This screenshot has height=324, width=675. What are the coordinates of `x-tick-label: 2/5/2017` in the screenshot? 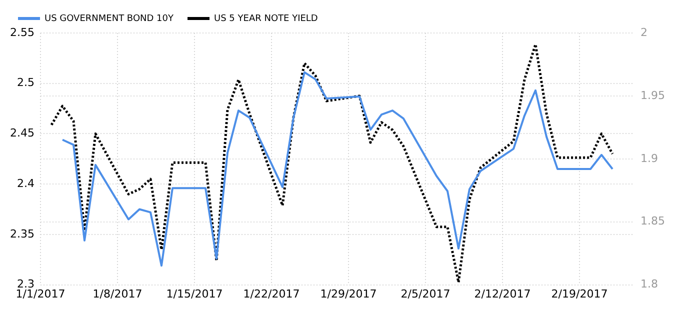 It's located at (425, 293).